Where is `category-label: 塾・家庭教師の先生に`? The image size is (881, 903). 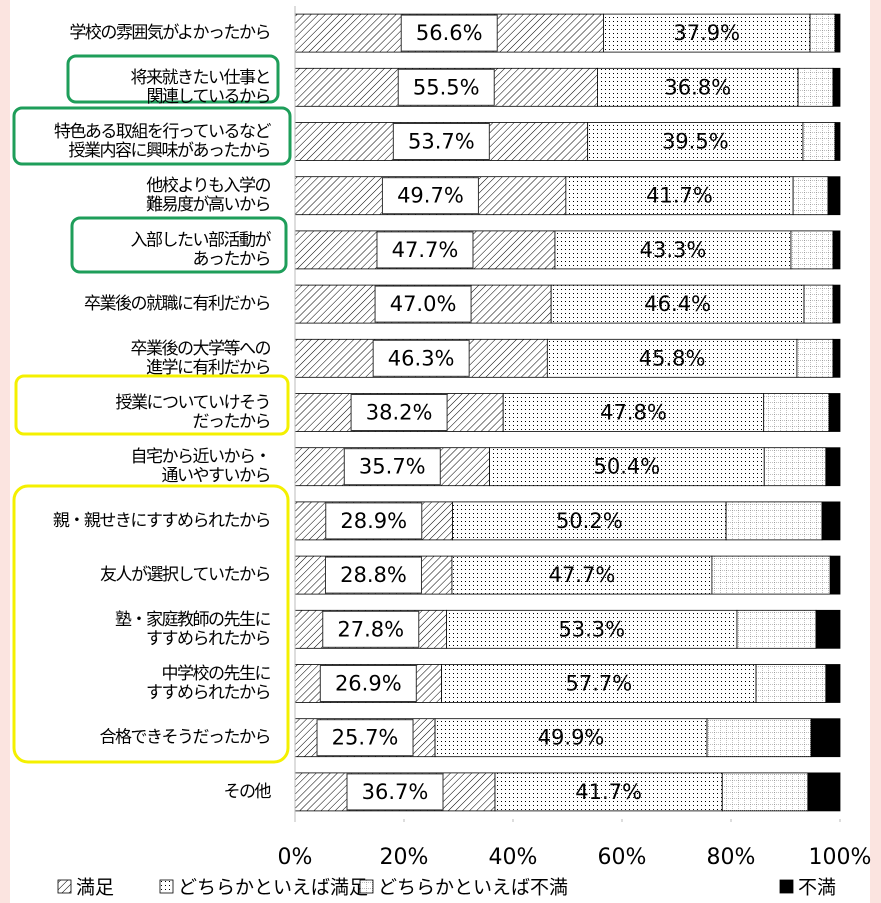
category-label: 塾・家庭教師の先生に is located at coordinates (192, 619).